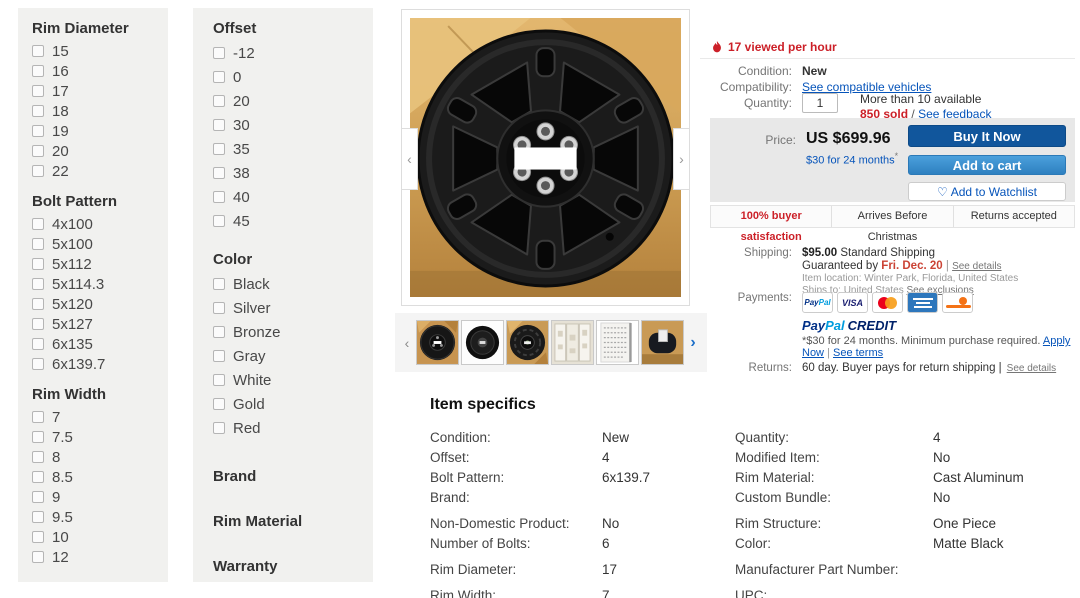  I want to click on financing-link: $30 for 24 months*, so click(852, 159).